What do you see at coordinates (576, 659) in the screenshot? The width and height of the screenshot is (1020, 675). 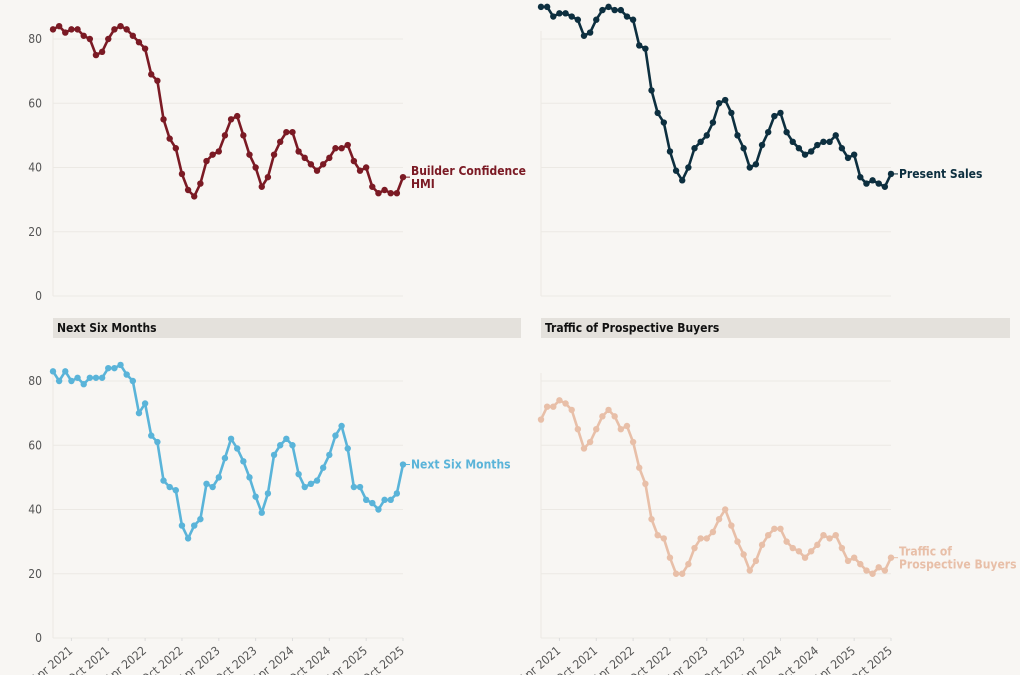 I see `x-tick-label: Oct 2021` at bounding box center [576, 659].